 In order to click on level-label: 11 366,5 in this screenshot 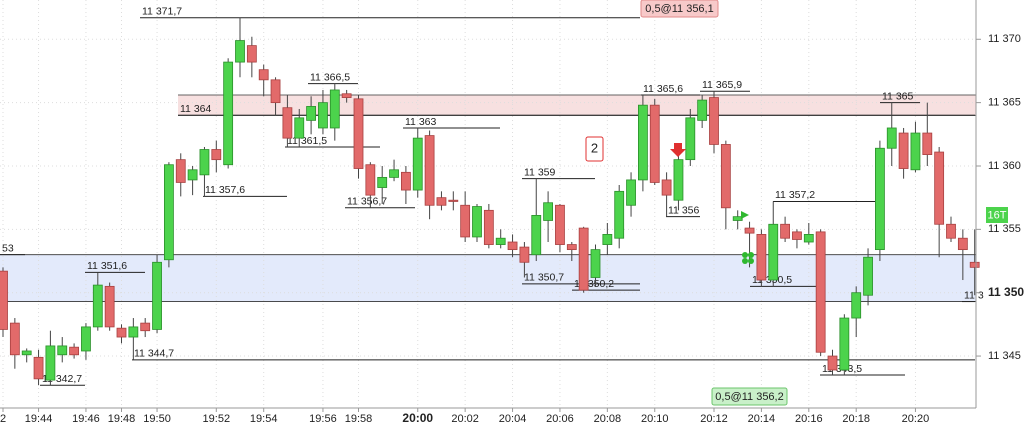, I will do `click(330, 77)`.